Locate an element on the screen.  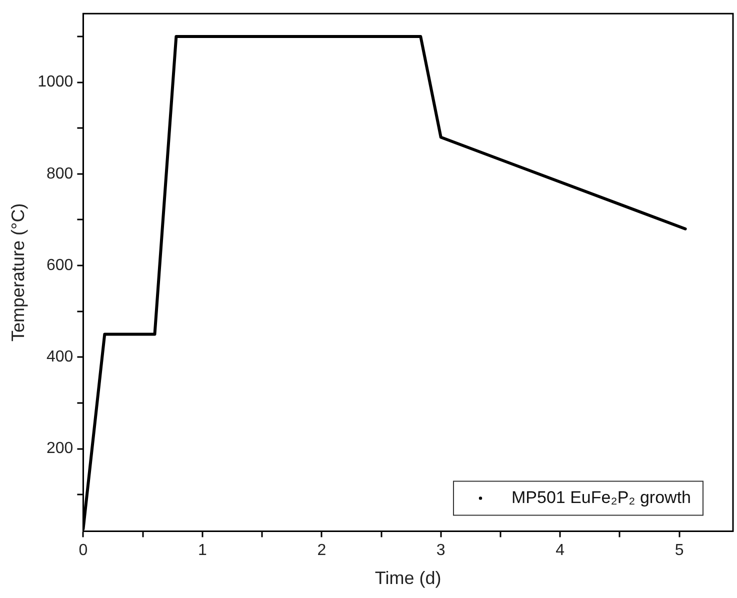
legend-label: MP501 EuFe₂P₂ growth is located at coordinates (601, 497).